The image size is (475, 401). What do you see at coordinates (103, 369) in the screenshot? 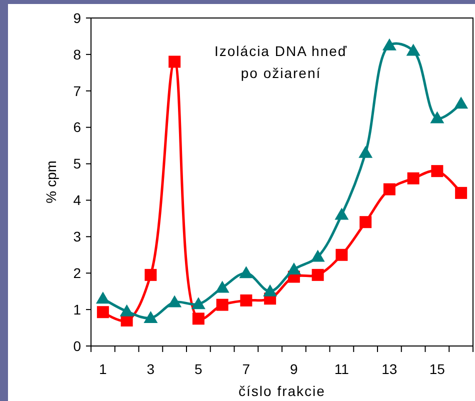
I see `x-tick-label: 1` at bounding box center [103, 369].